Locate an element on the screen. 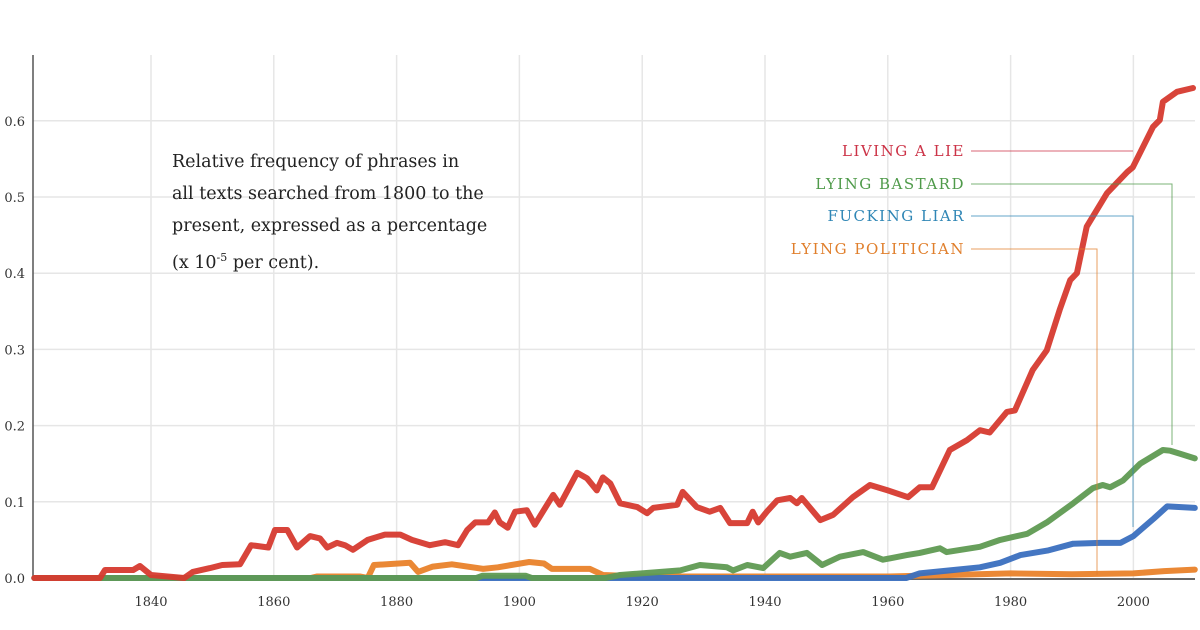 The image size is (1200, 630). y-tick-label: 0.2 is located at coordinates (14, 427).